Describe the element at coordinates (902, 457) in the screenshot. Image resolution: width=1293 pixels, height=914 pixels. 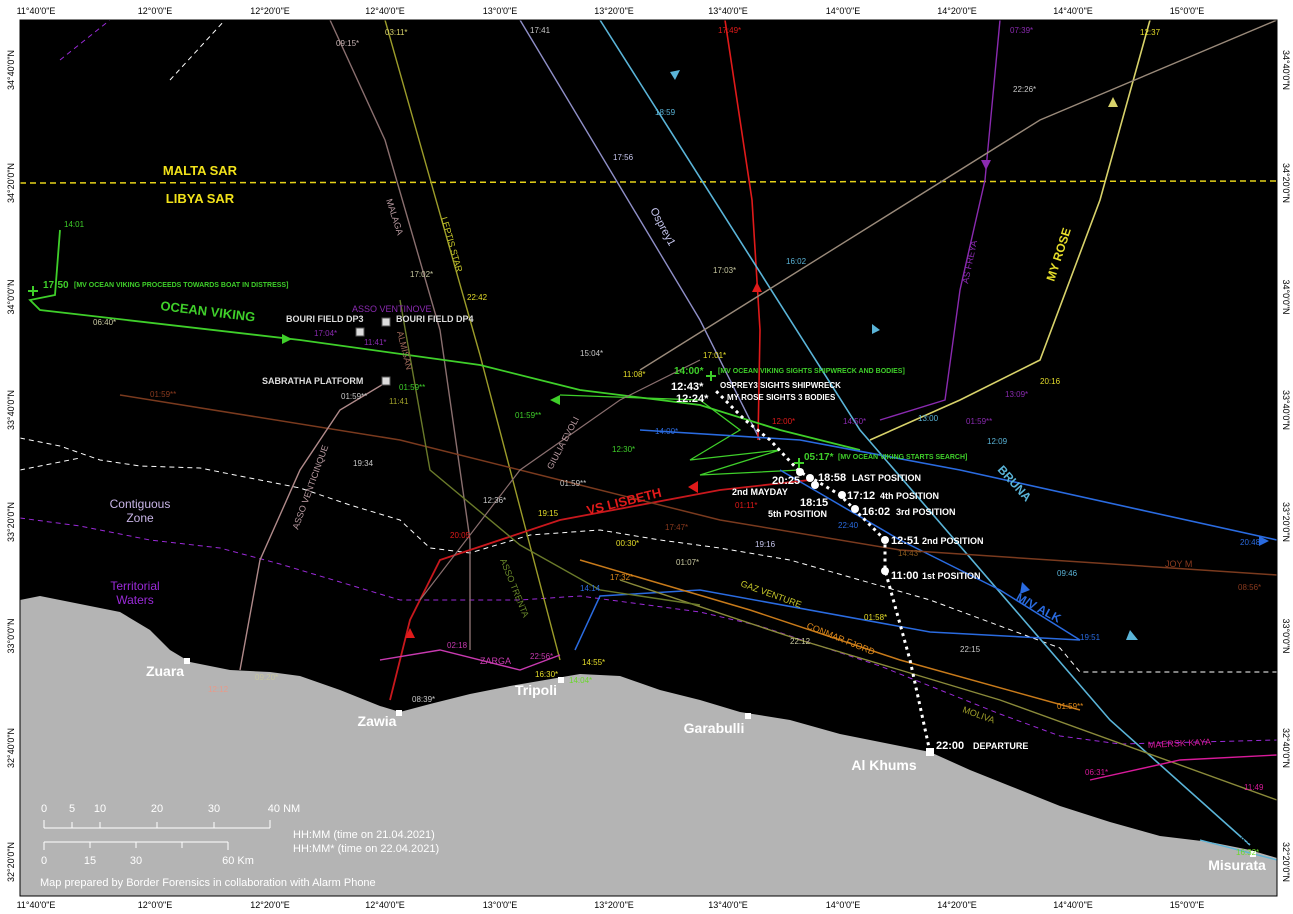
I see `ov-search-text: [MV OCEAN VIKING STARTS SEARCH]` at that location.